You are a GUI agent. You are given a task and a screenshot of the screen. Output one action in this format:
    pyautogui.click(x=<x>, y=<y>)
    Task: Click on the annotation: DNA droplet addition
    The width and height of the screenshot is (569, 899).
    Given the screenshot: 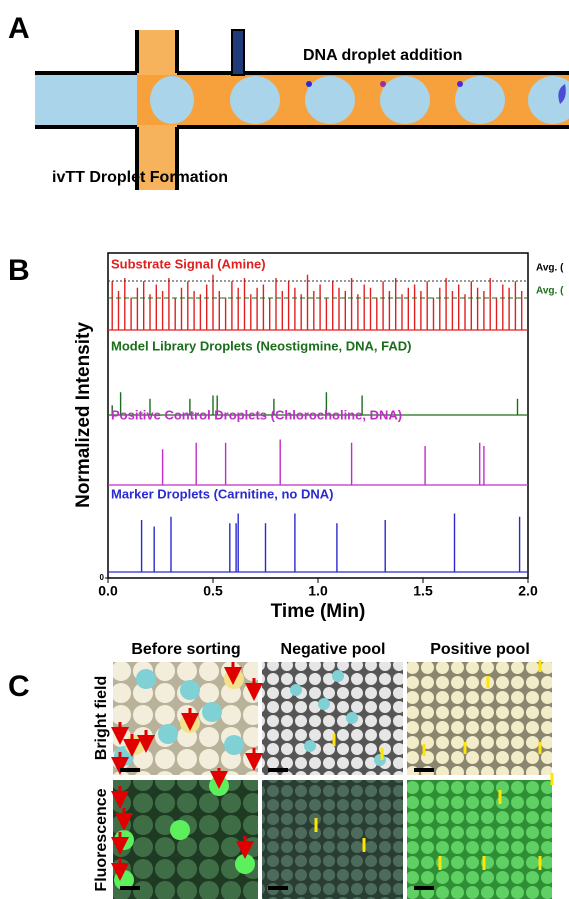 What is the action you would take?
    pyautogui.click(x=382, y=55)
    